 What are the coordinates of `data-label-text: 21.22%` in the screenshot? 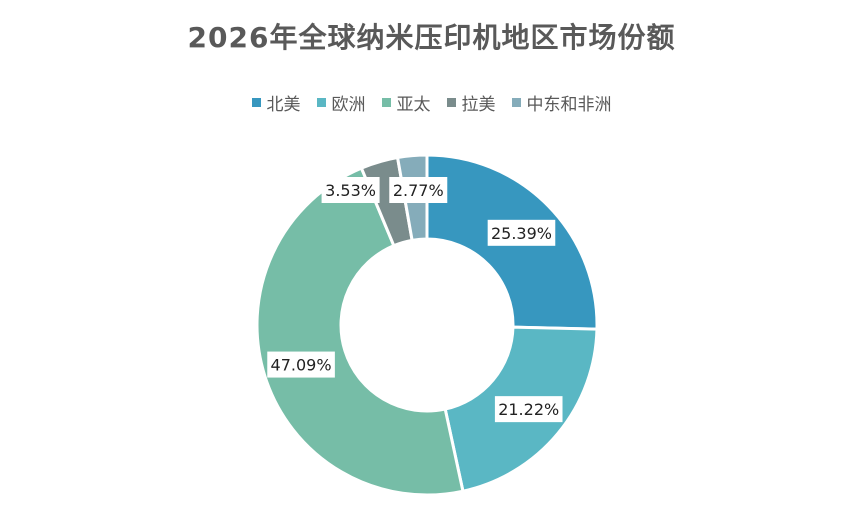 It's located at (528, 409).